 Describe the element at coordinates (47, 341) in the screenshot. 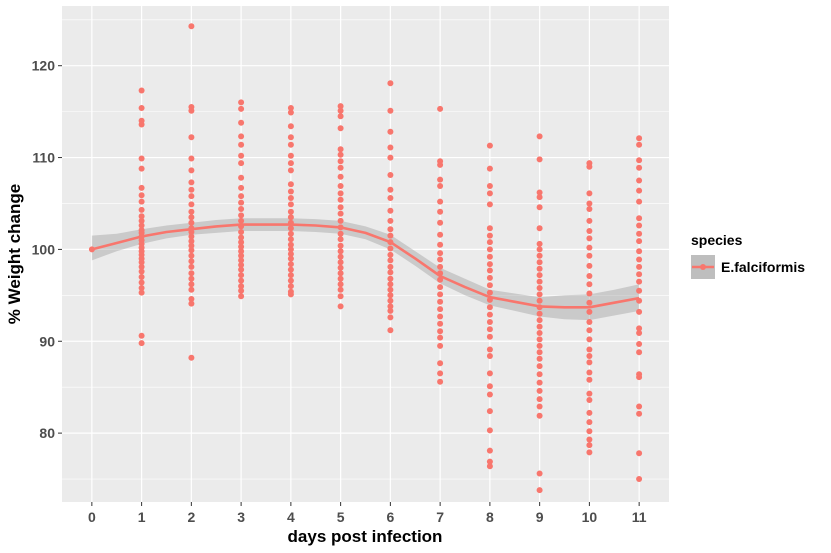

I see `y-tick-label: 90` at that location.